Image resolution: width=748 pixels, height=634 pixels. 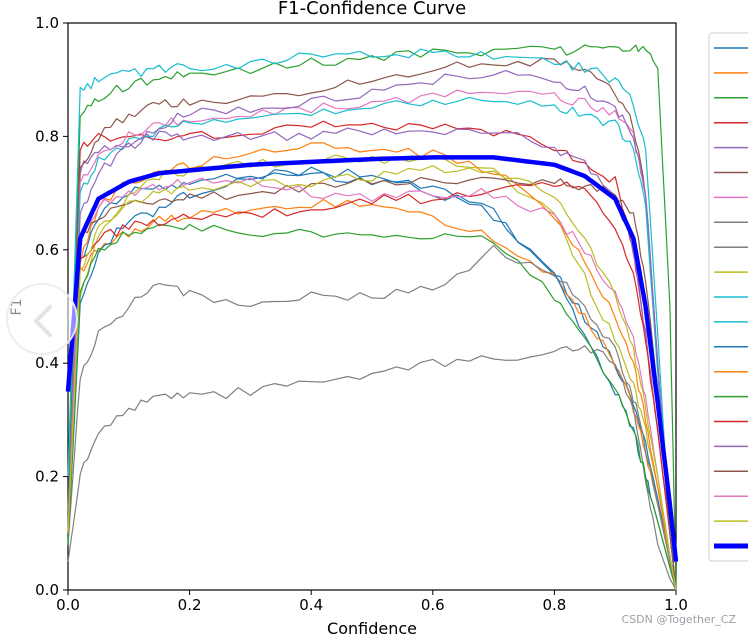 I want to click on x-tick-label: 1.0, so click(x=676, y=605).